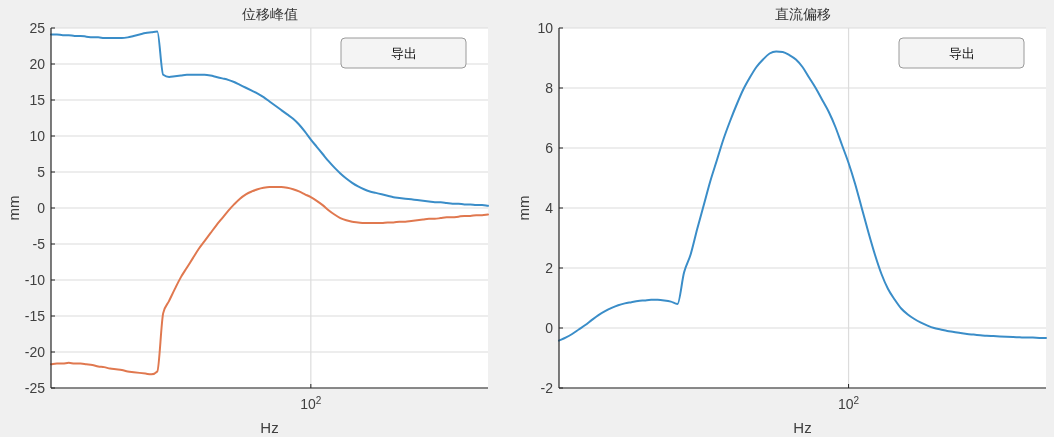  What do you see at coordinates (37, 28) in the screenshot?
I see `y-tick-label: 25` at bounding box center [37, 28].